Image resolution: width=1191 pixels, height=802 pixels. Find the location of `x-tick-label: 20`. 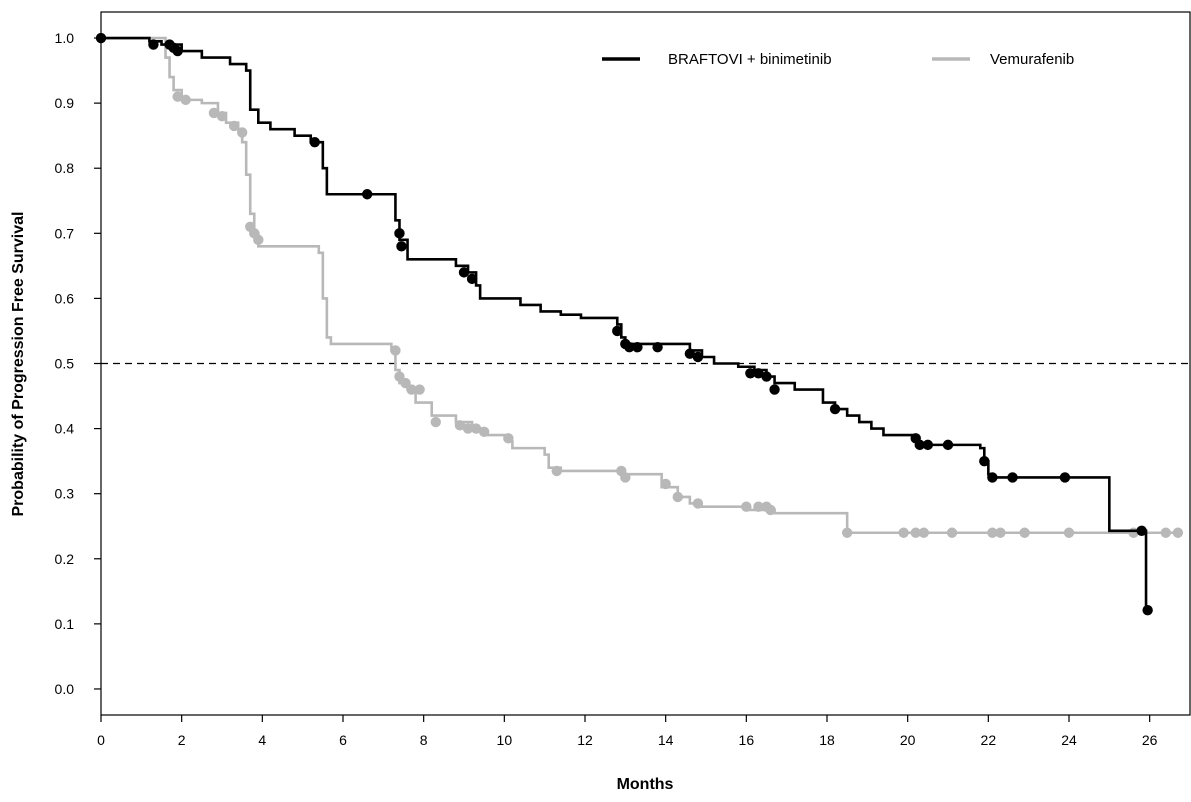

x-tick-label: 20 is located at coordinates (908, 740).